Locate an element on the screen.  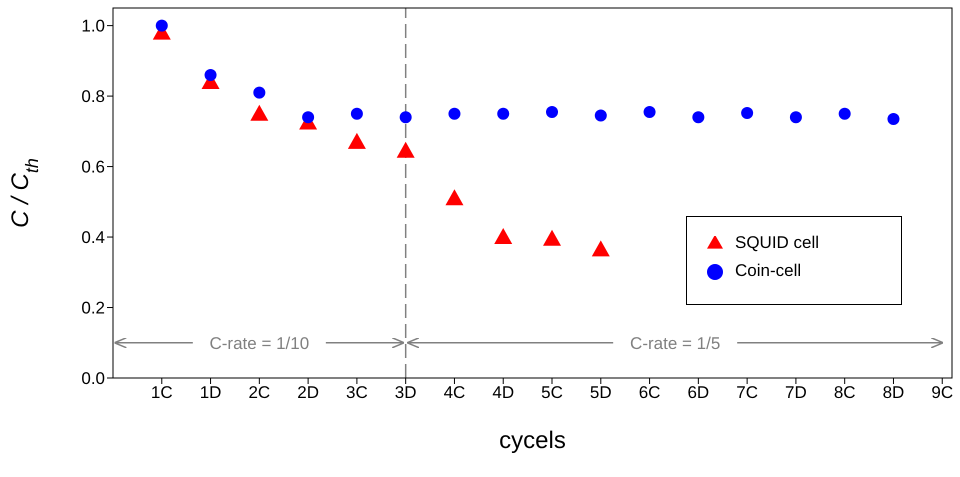
x-tick-label: 6C is located at coordinates (649, 392).